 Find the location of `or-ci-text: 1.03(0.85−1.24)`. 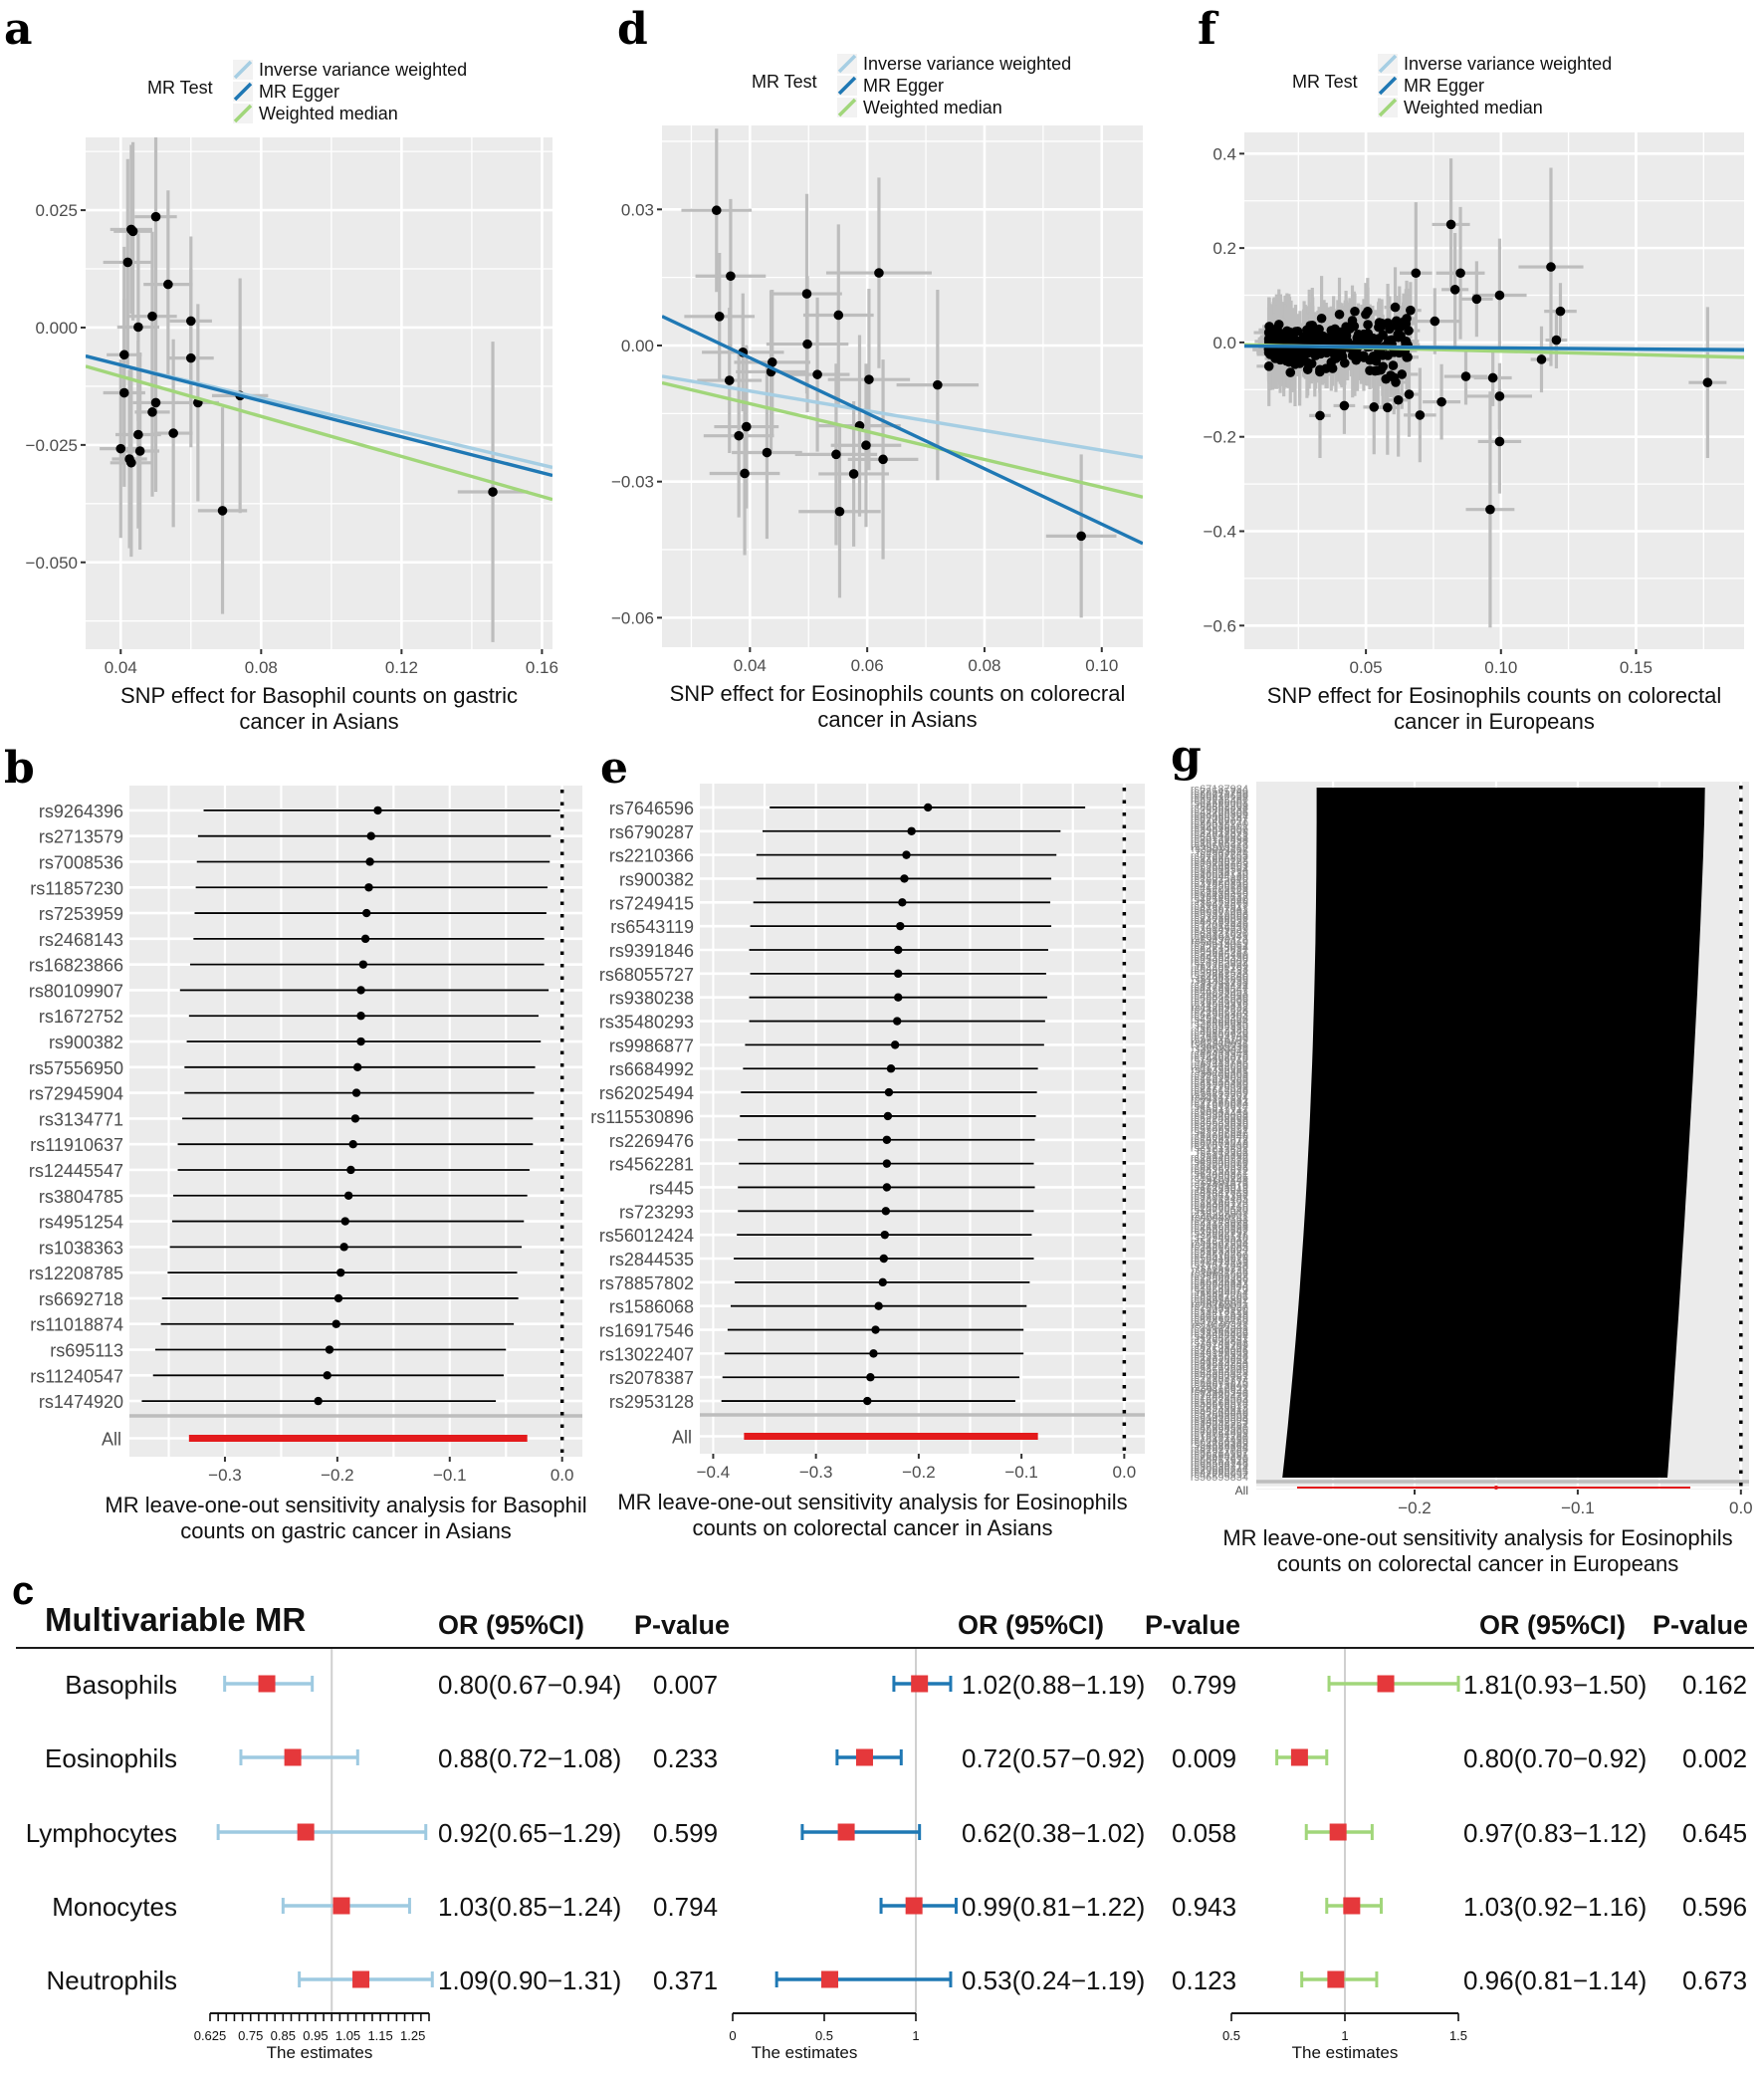

or-ci-text: 1.03(0.85−1.24) is located at coordinates (529, 1907).